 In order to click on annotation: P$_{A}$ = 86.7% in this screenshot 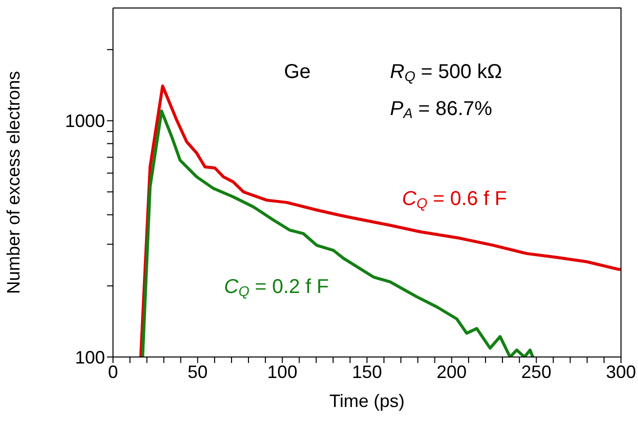, I will do `click(441, 109)`.